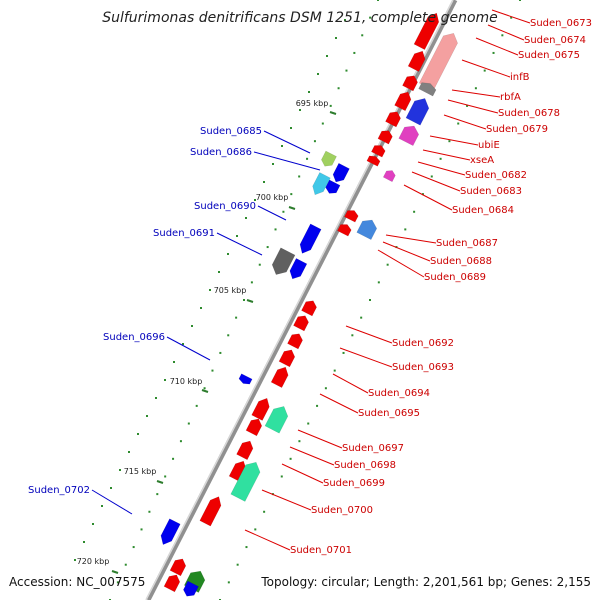 The image size is (600, 600). What do you see at coordinates (365, 465) in the screenshot?
I see `forward-gene-label: Suden_0698` at bounding box center [365, 465].